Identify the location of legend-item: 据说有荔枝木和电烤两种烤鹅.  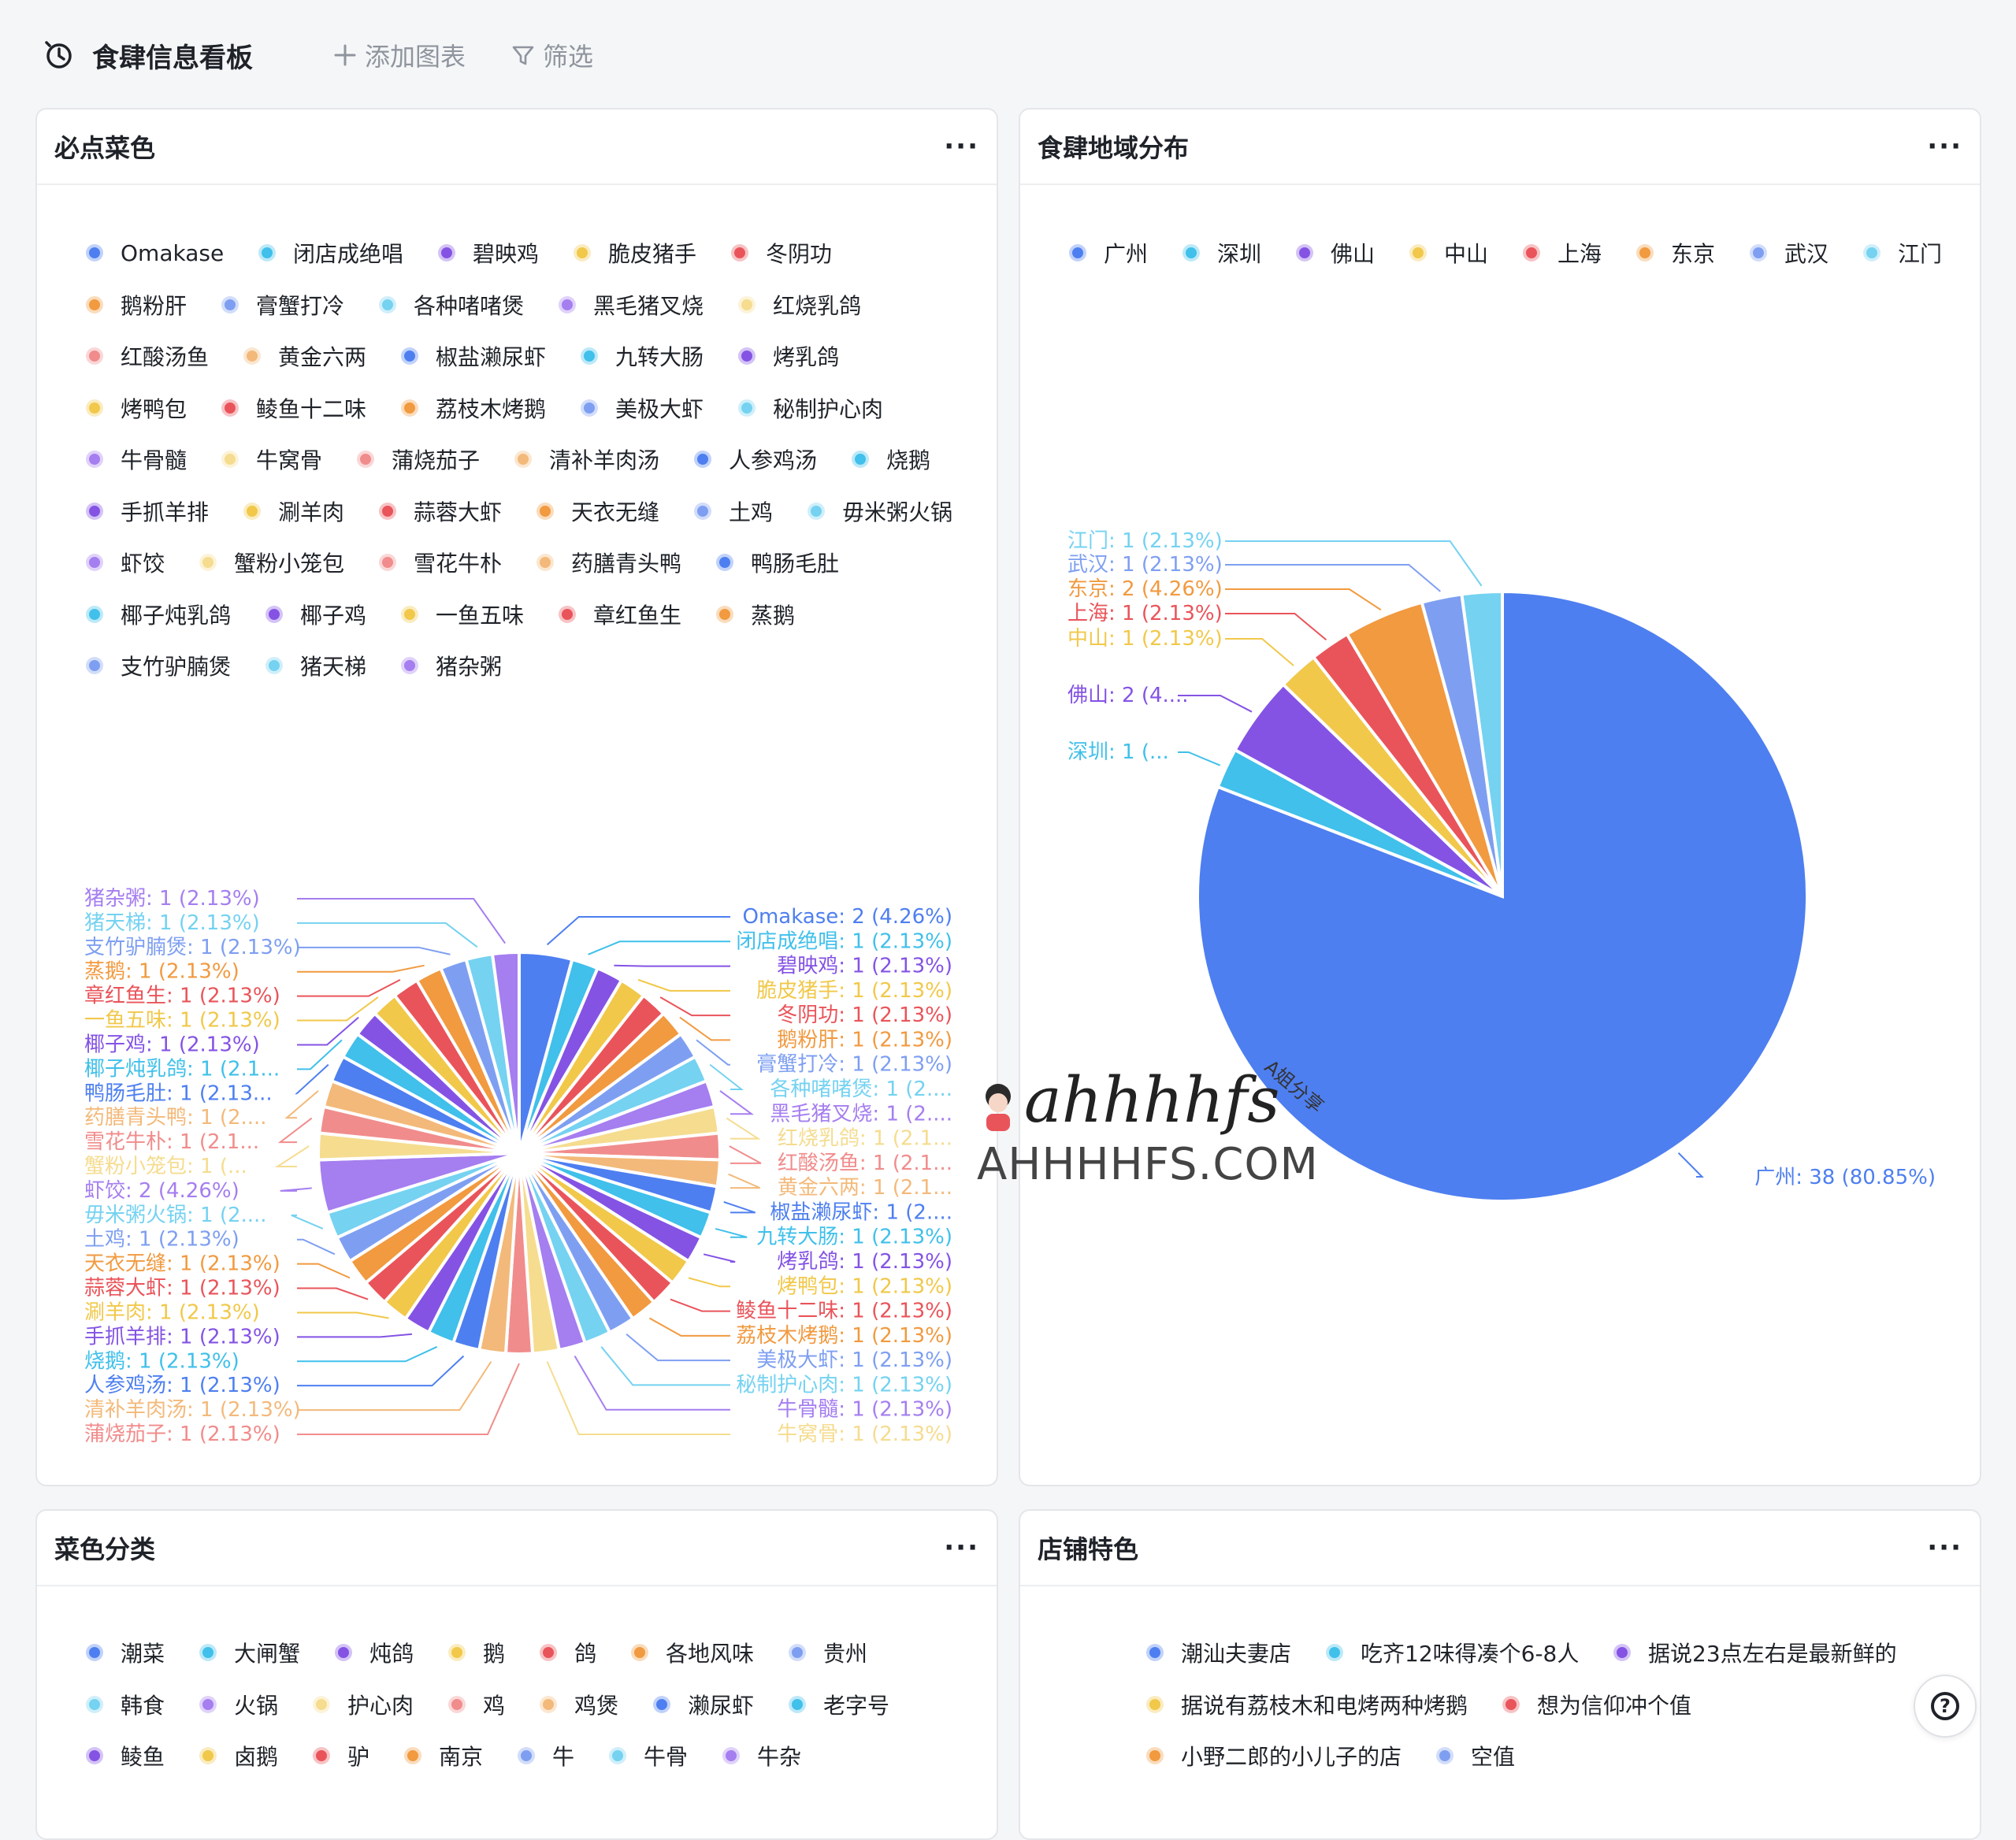
(1307, 1704).